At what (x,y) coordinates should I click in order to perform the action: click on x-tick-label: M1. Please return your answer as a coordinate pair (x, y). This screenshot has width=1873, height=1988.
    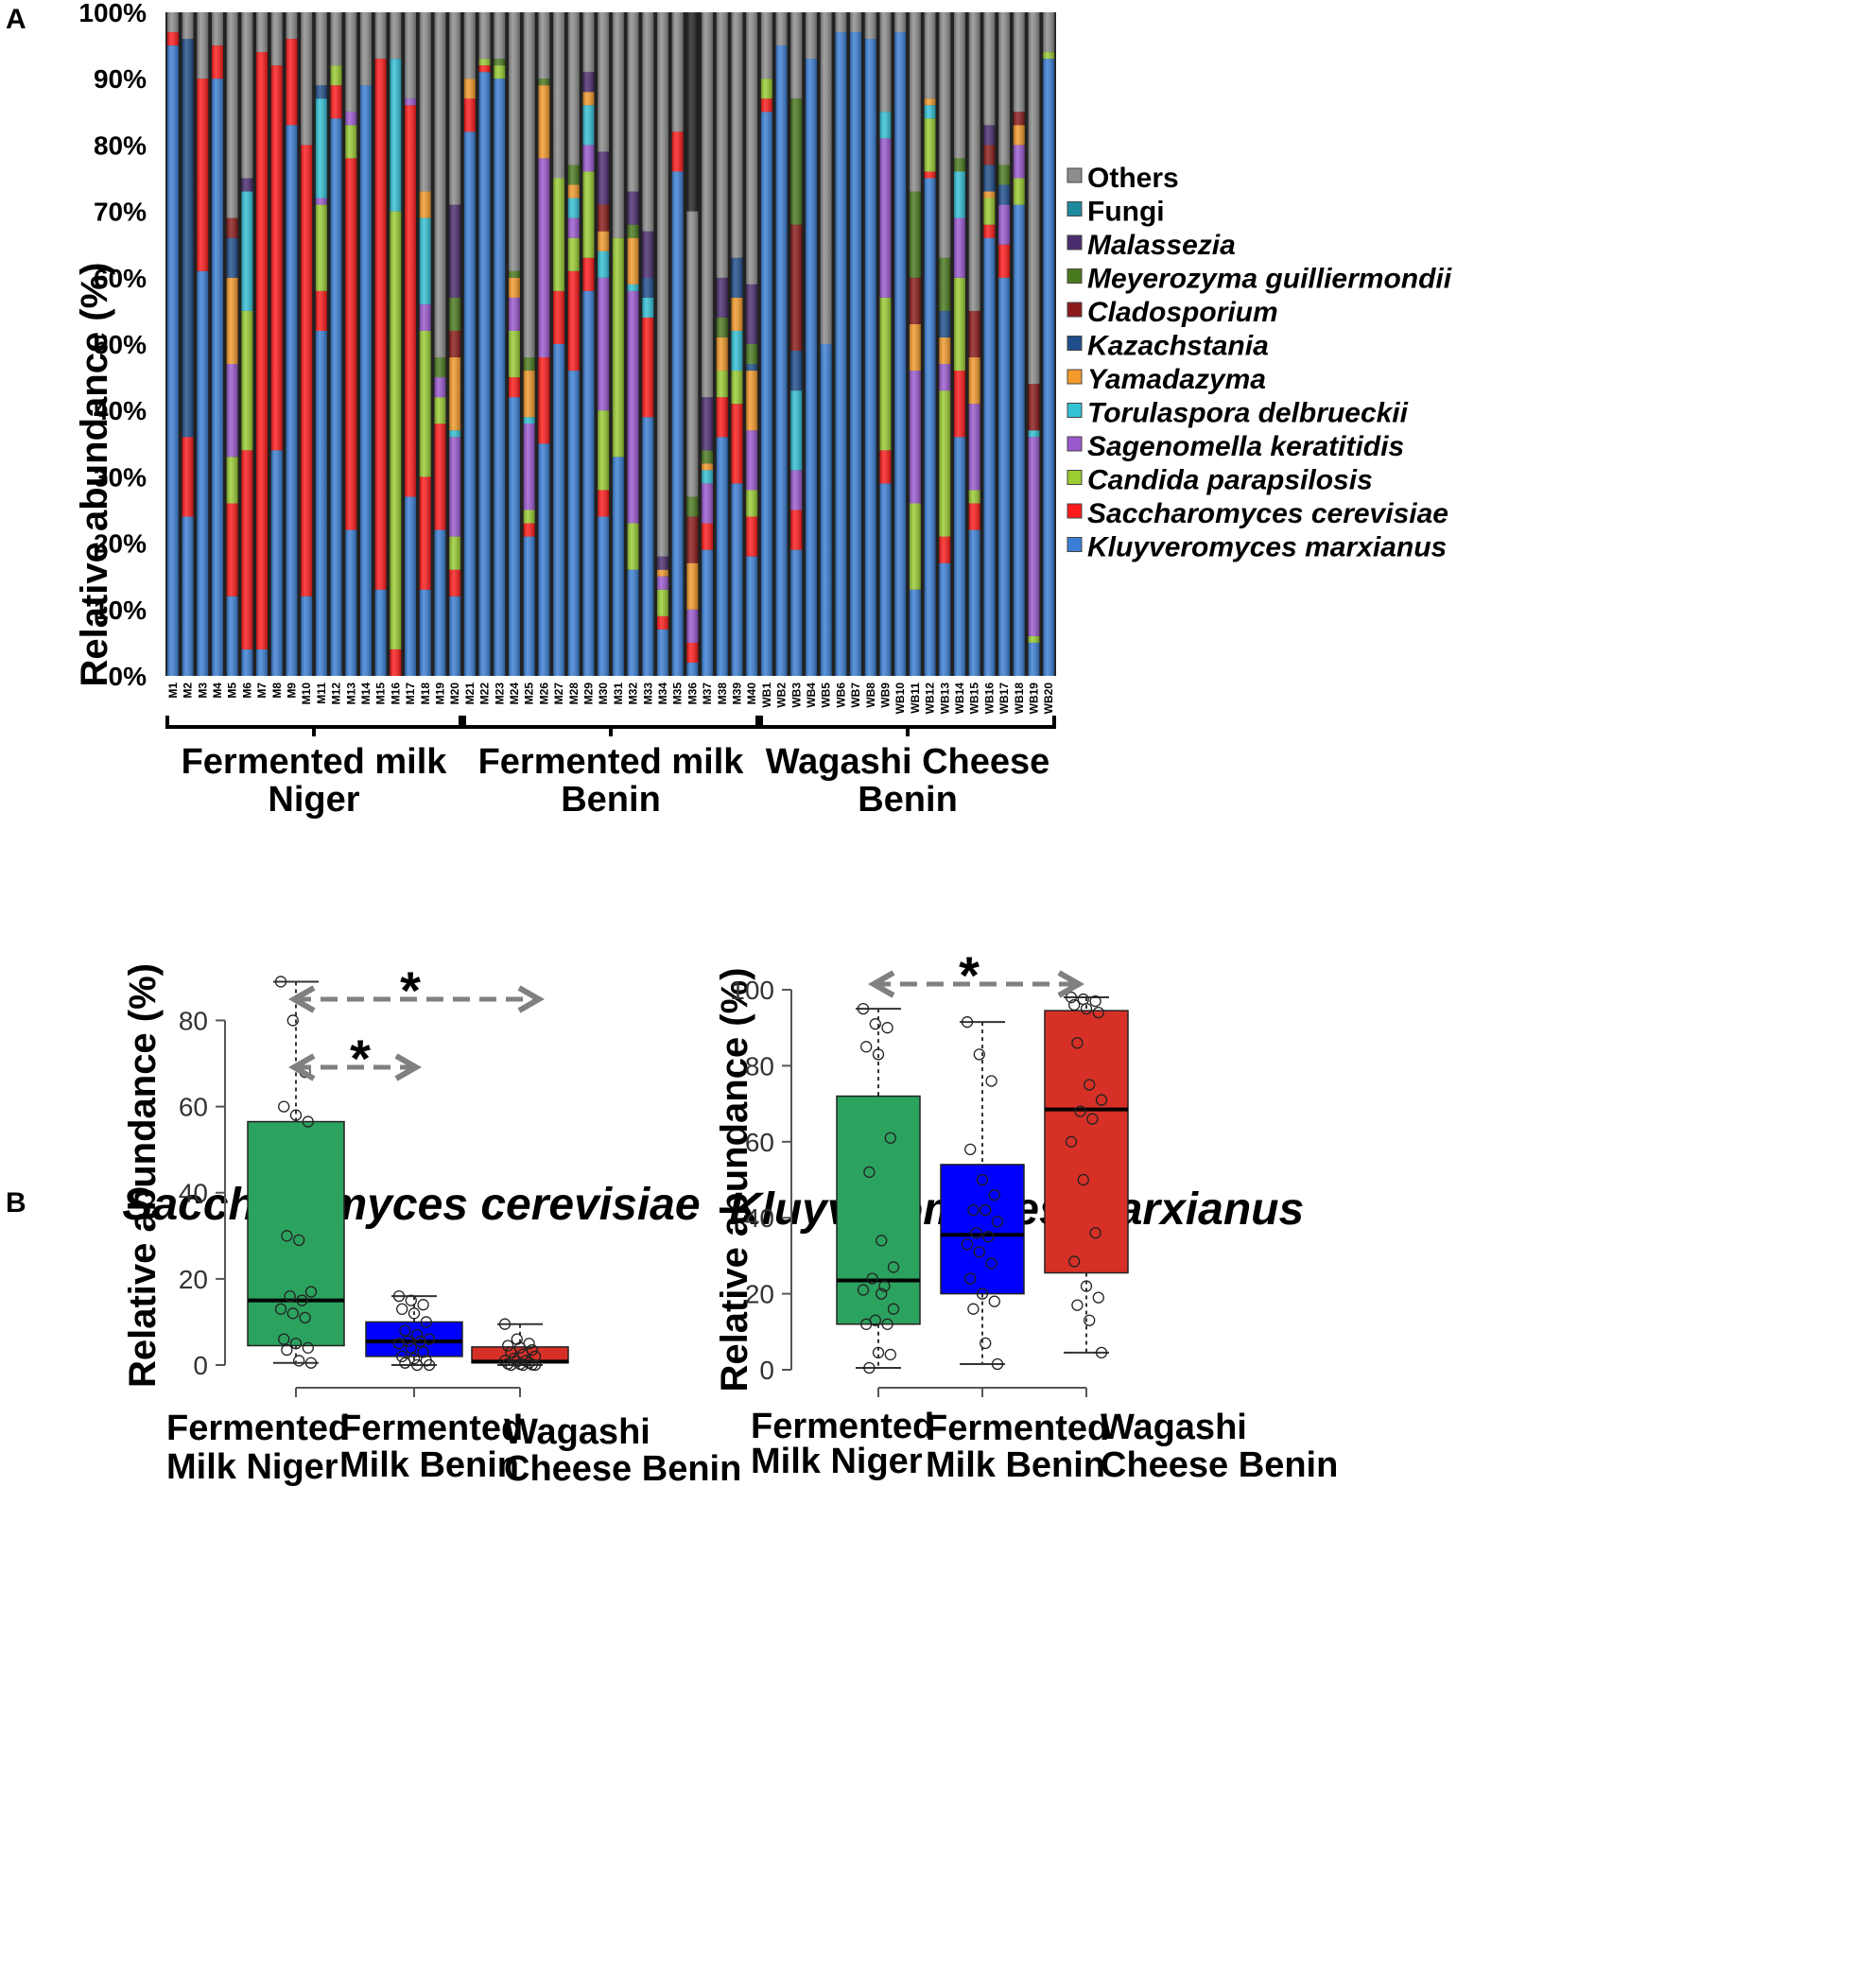
    Looking at the image, I should click on (173, 691).